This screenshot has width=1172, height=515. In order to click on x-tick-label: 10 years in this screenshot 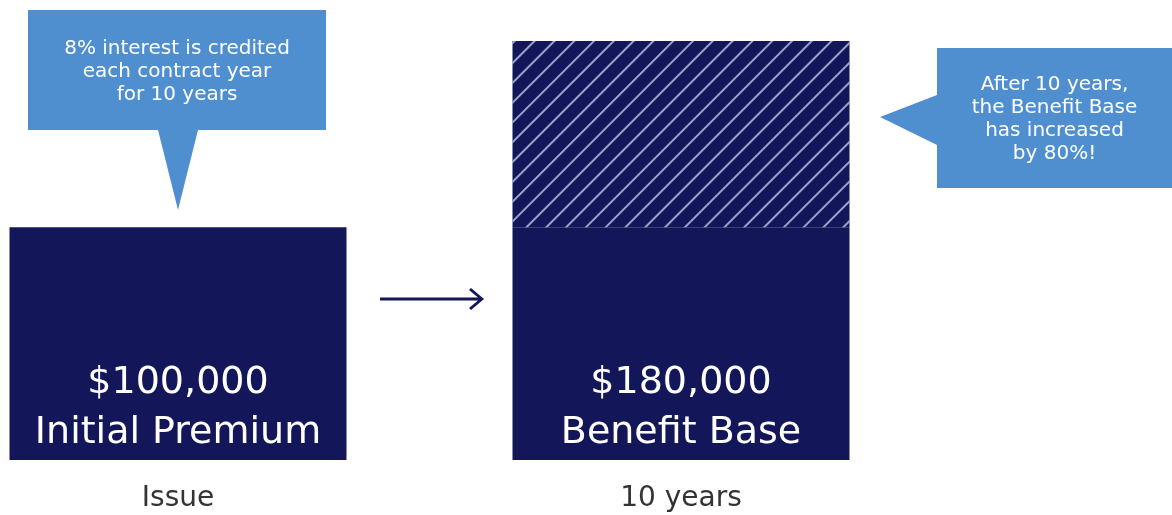, I will do `click(681, 496)`.